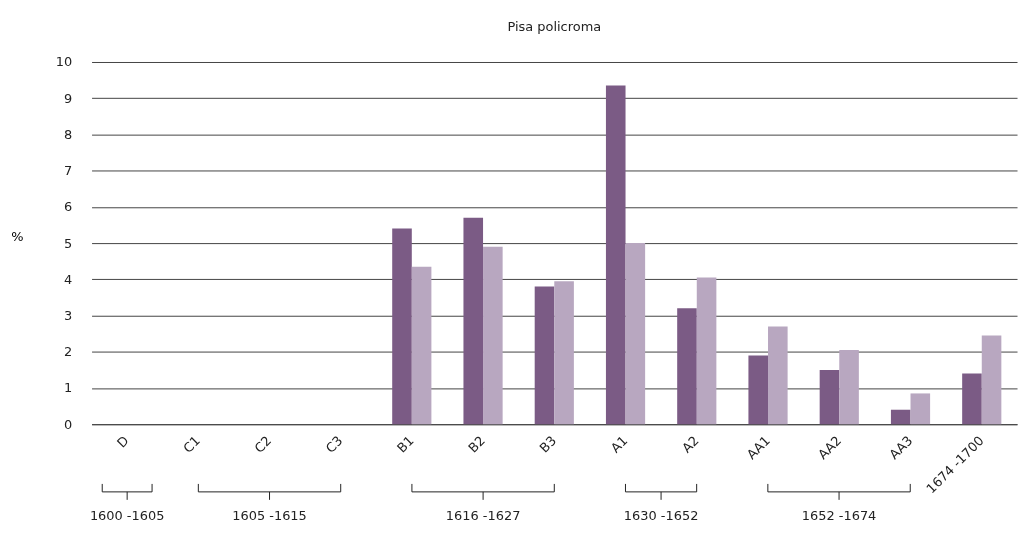  Describe the element at coordinates (64, 62) in the screenshot. I see `y-tick-label: 10` at that location.